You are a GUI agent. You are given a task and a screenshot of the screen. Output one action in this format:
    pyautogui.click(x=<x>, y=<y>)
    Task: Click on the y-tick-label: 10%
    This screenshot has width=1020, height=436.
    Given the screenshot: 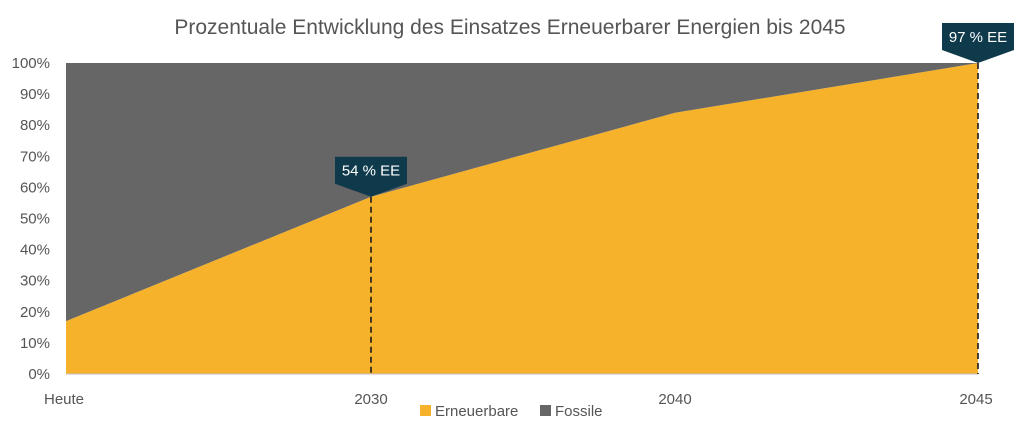 What is the action you would take?
    pyautogui.click(x=35, y=343)
    